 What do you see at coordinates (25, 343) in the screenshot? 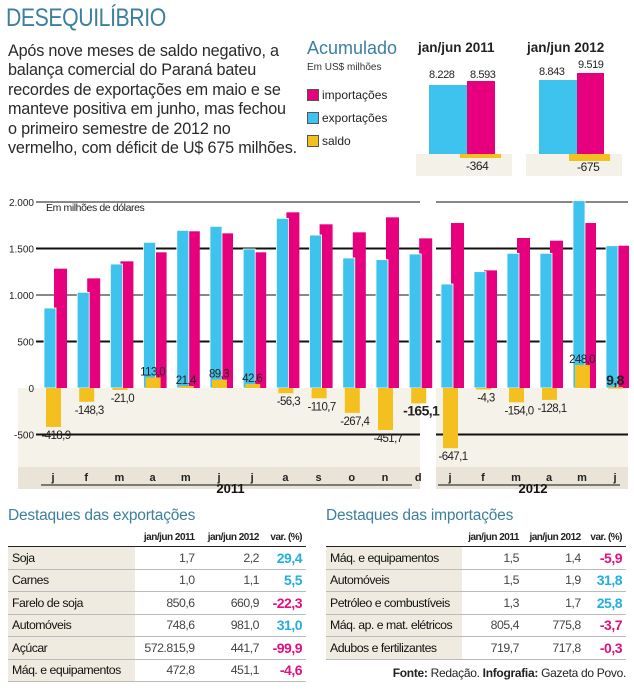
I see `y-tick-label: 500` at bounding box center [25, 343].